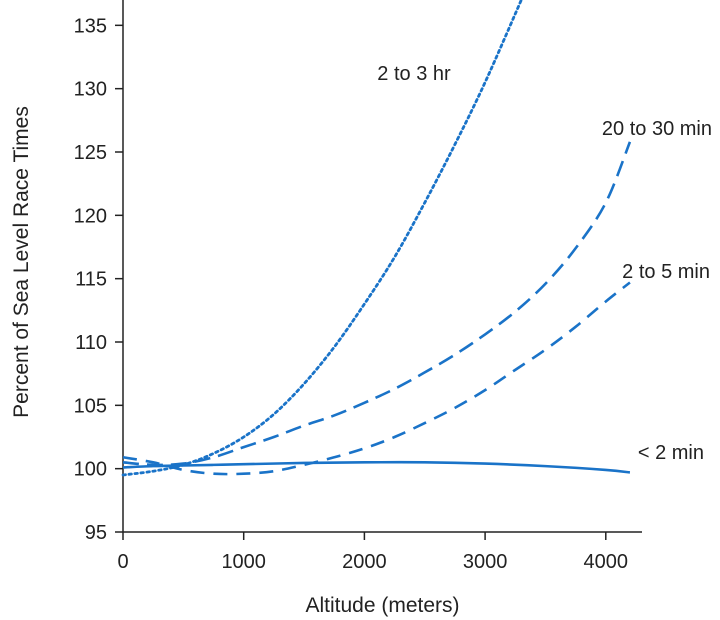  Describe the element at coordinates (606, 562) in the screenshot. I see `x-tick-label: 4000` at that location.